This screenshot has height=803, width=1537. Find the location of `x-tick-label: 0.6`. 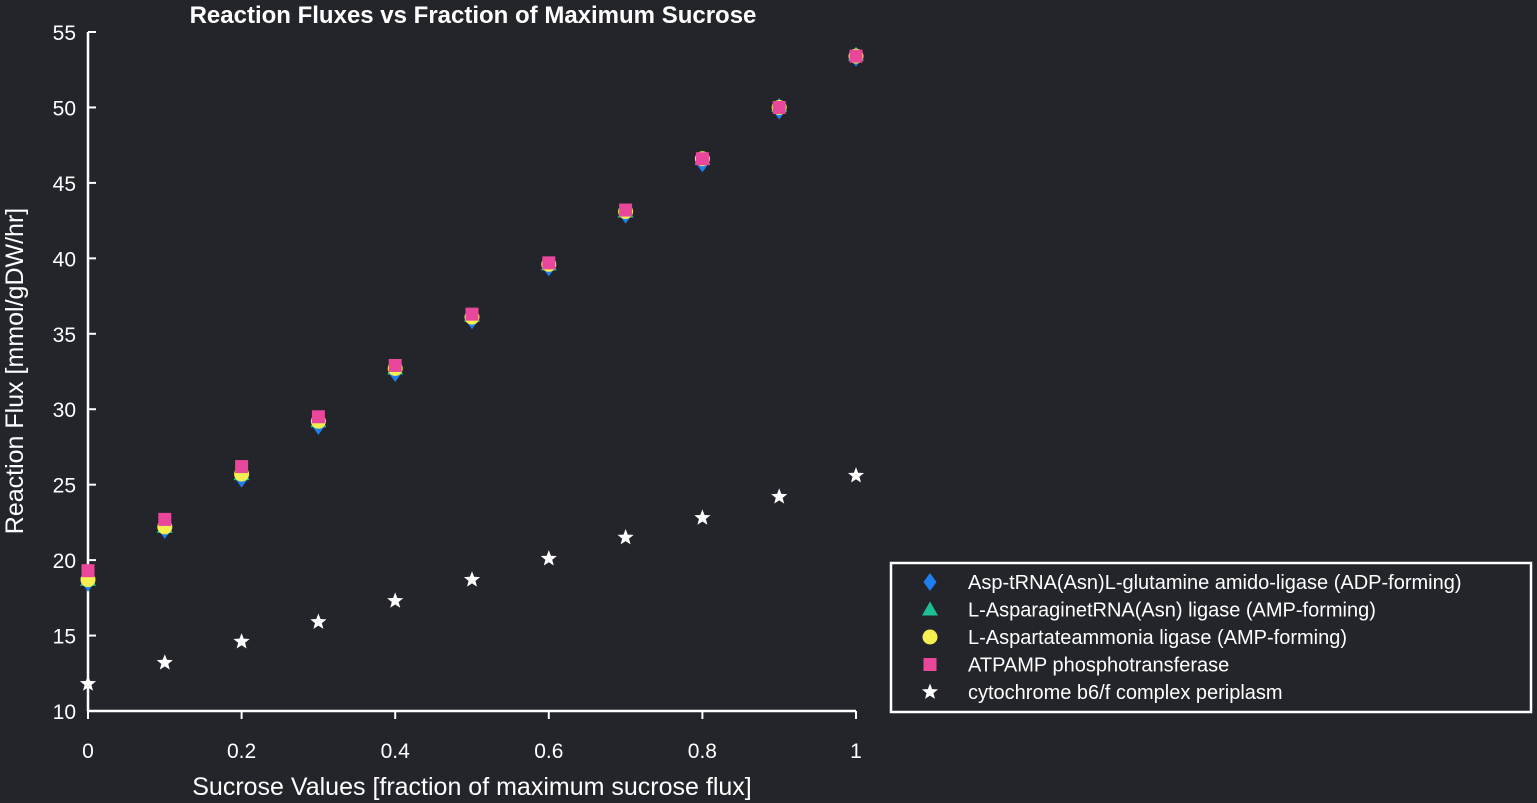

x-tick-label: 0.6 is located at coordinates (548, 751).